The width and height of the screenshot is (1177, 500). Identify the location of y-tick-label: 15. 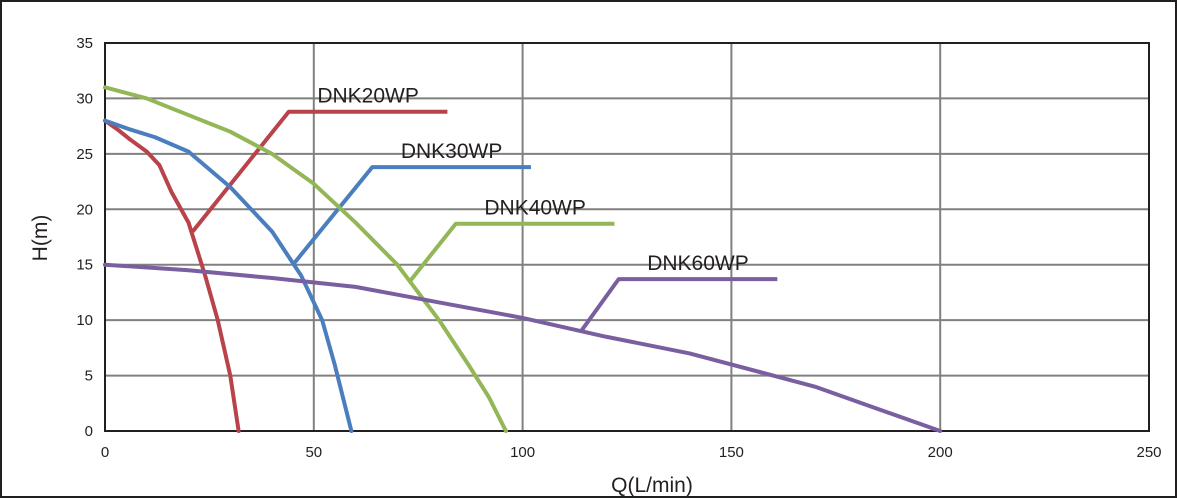
(84, 265).